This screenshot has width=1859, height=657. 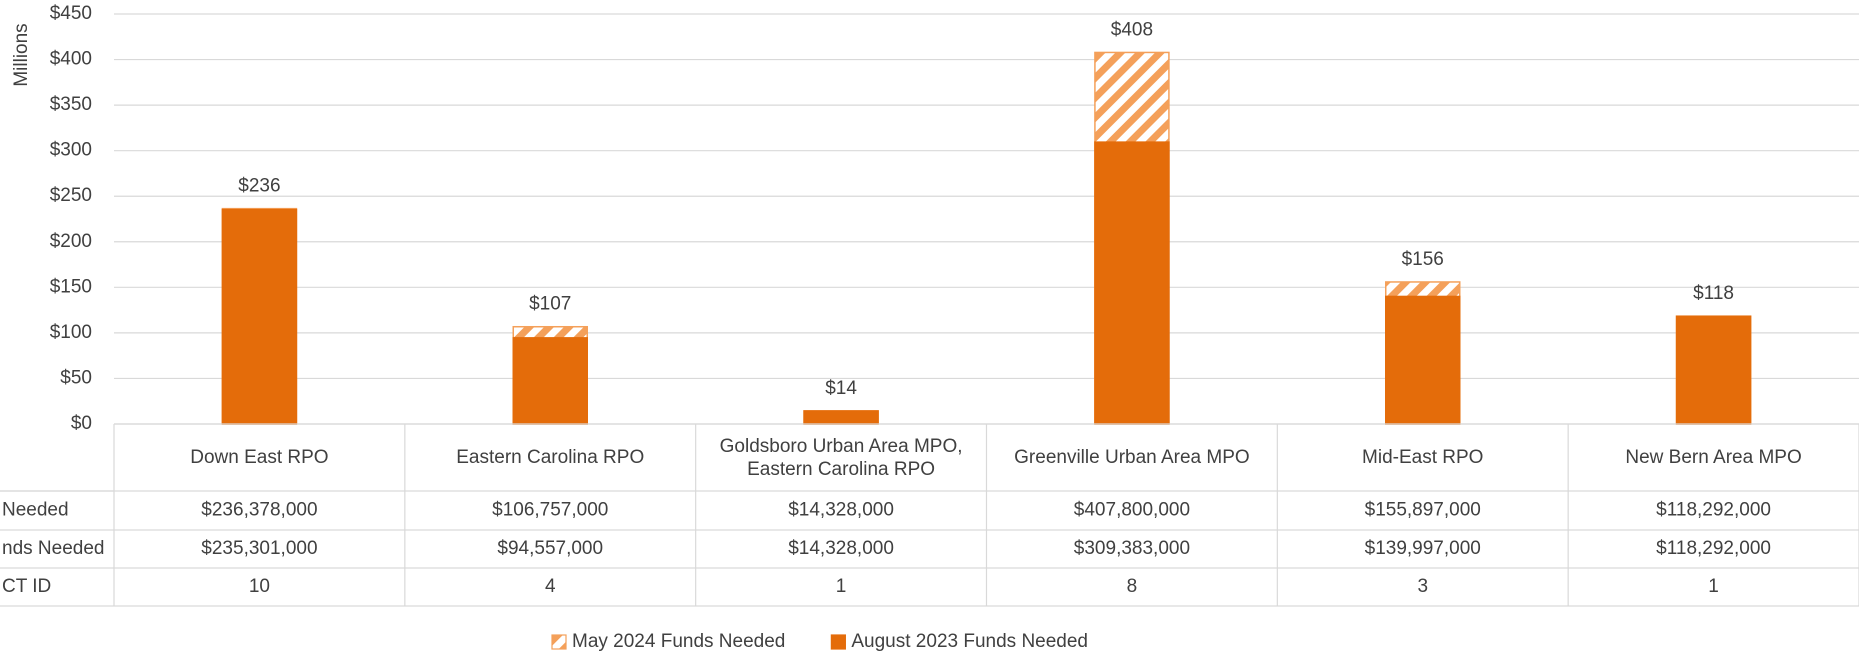 What do you see at coordinates (71, 59) in the screenshot?
I see `y-tick-label: $400` at bounding box center [71, 59].